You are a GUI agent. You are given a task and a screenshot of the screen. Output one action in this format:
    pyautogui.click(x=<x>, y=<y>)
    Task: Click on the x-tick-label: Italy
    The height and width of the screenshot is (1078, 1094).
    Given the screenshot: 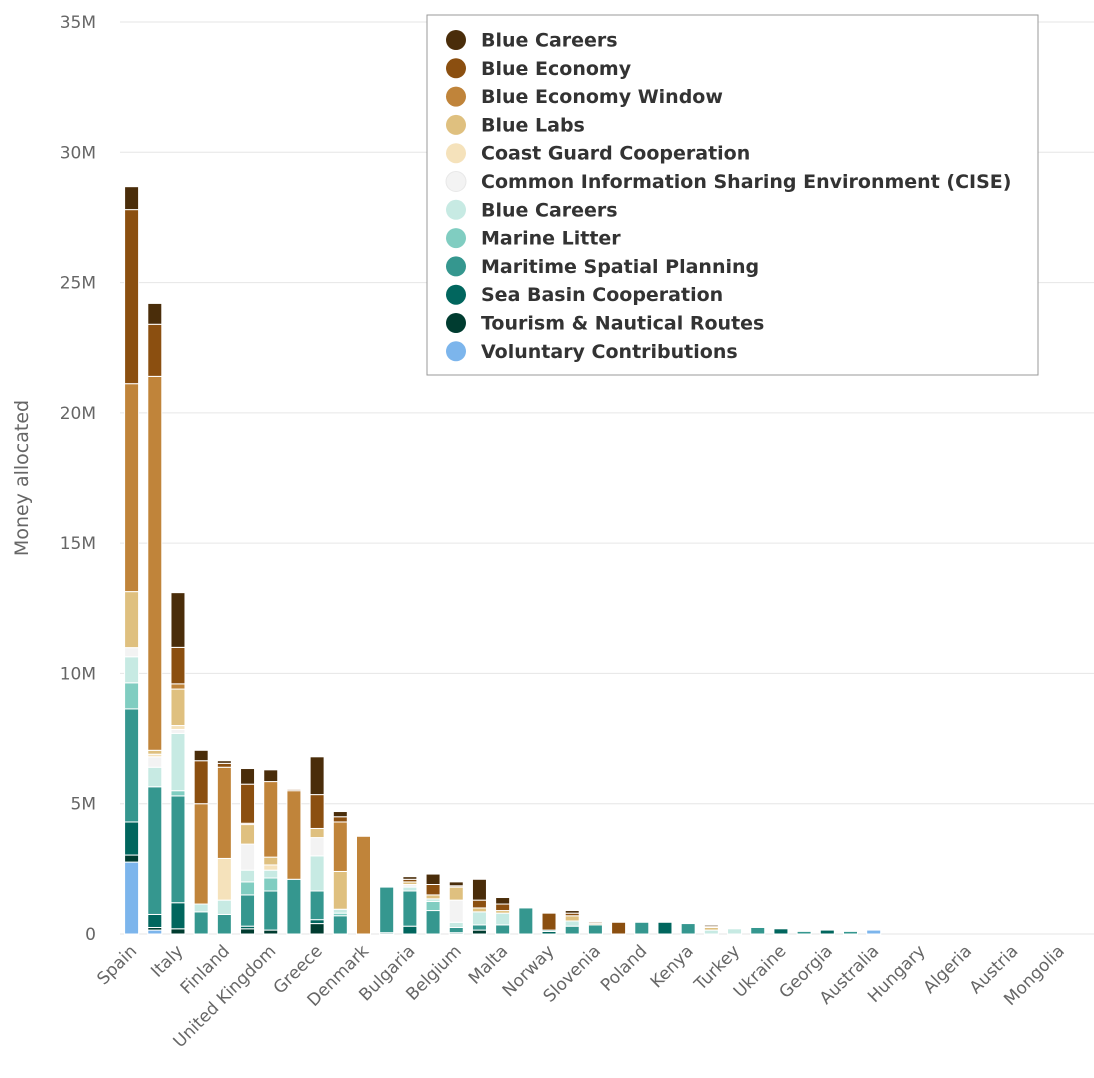 What is the action you would take?
    pyautogui.click(x=167, y=961)
    